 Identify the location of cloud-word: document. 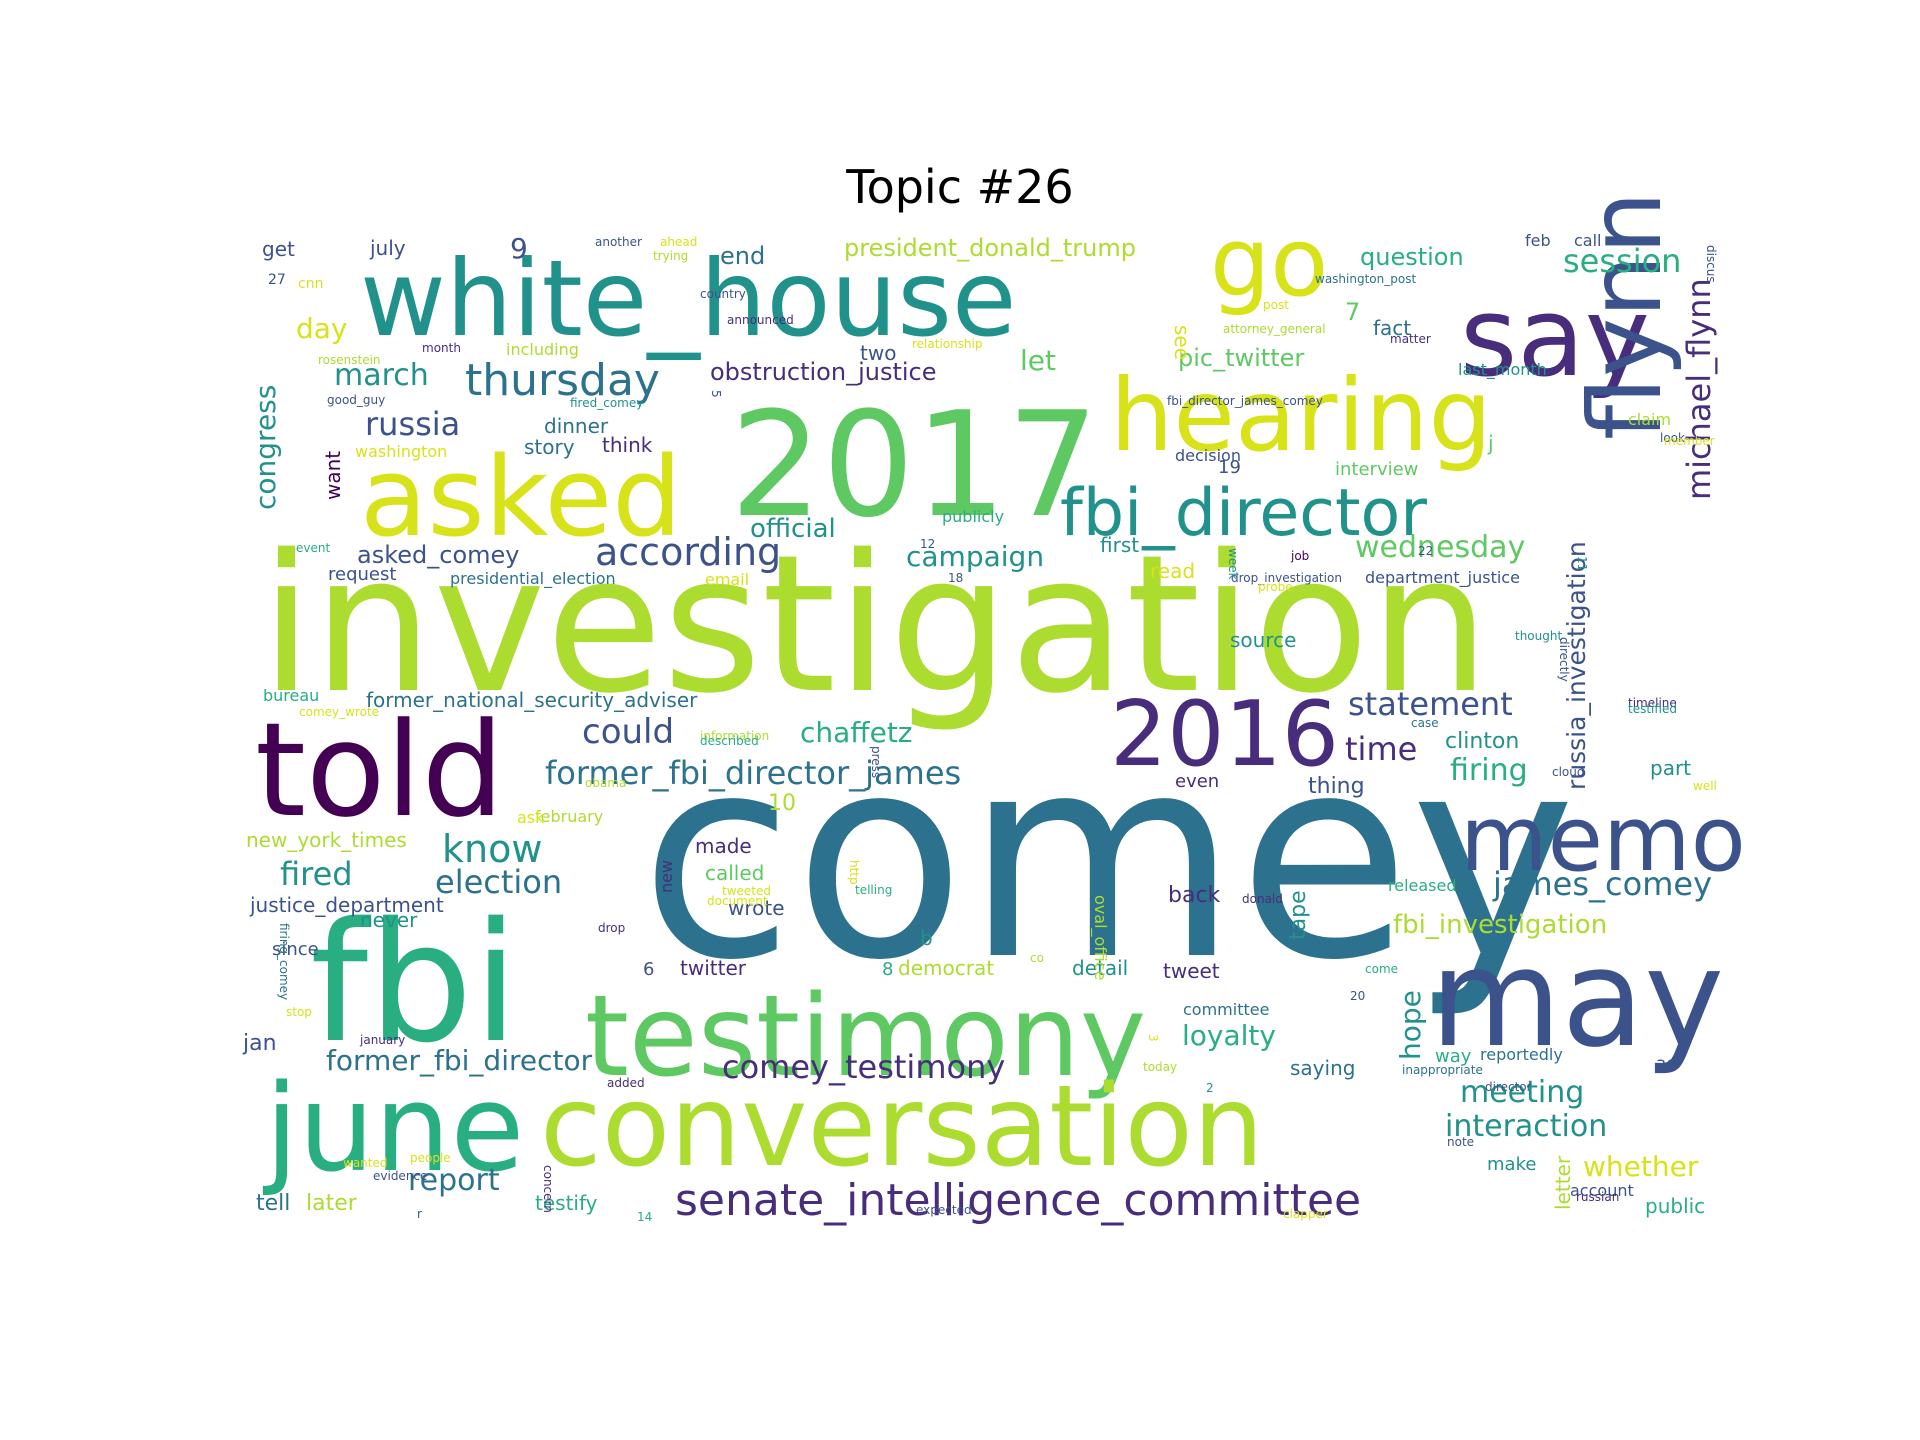
(737, 901).